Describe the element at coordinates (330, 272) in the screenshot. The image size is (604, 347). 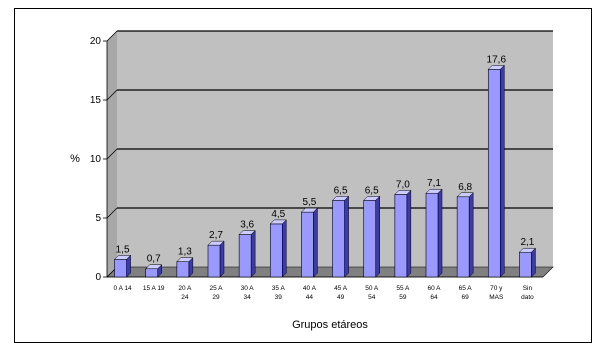
I see `plot-floor` at that location.